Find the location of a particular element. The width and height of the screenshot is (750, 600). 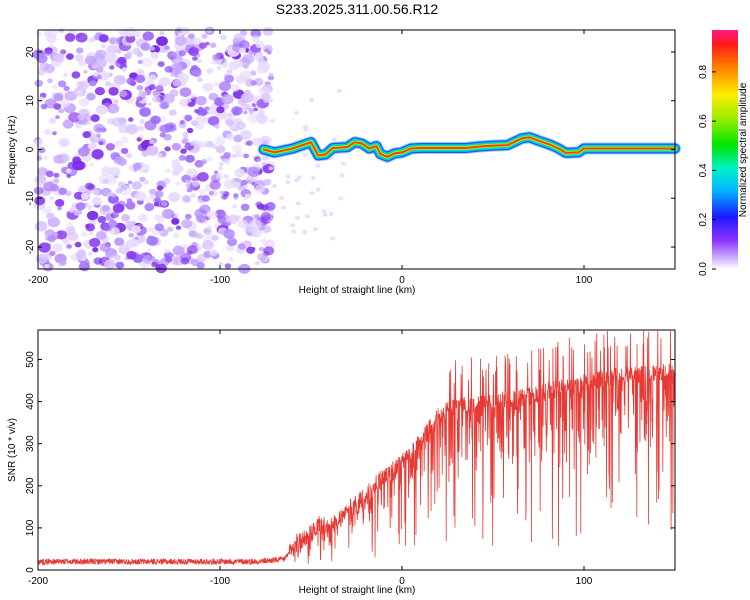

snr-y-tick-label: 0 is located at coordinates (30, 570).